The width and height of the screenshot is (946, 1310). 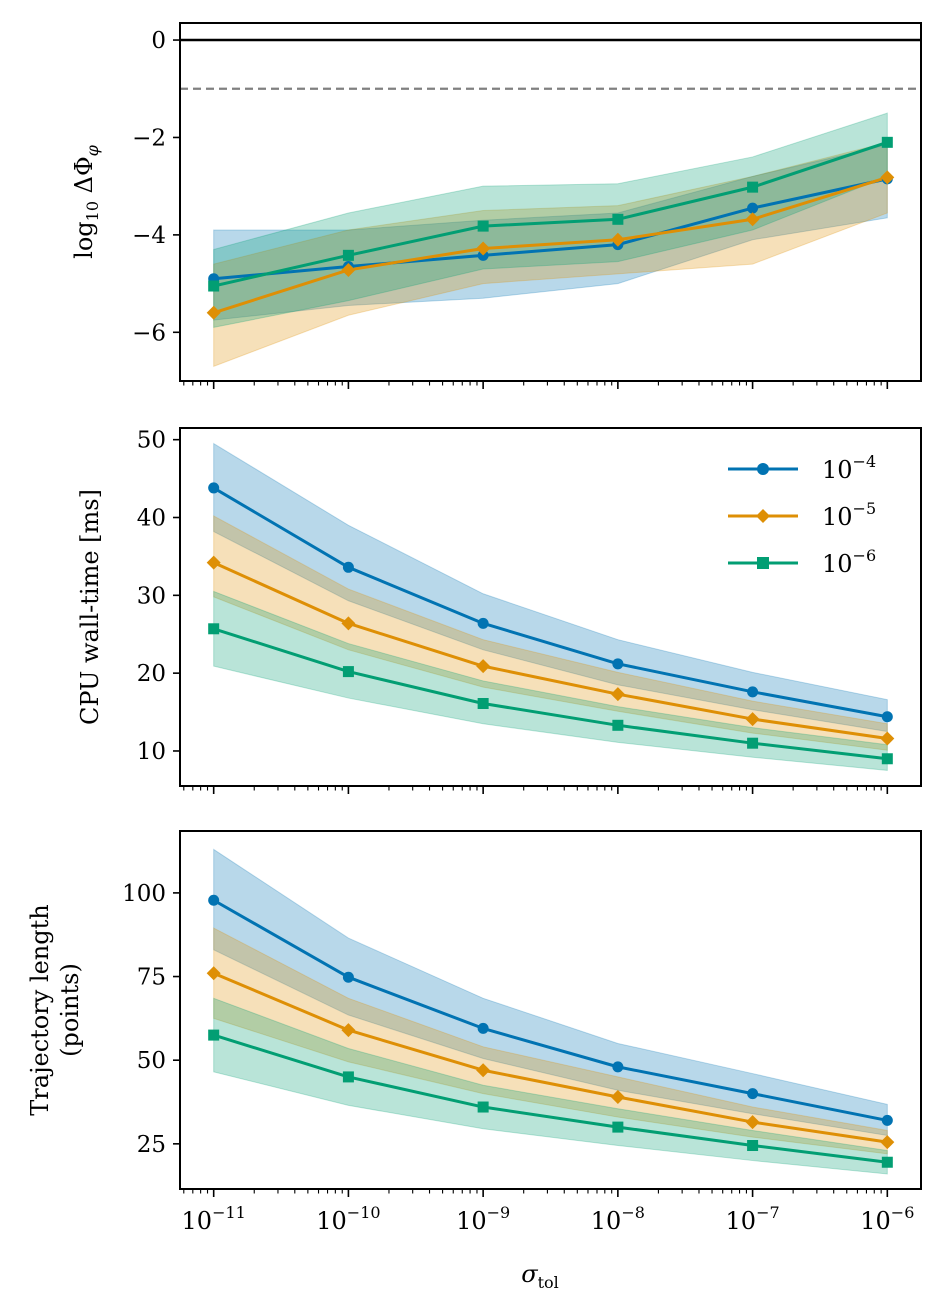 What do you see at coordinates (149, 236) in the screenshot?
I see `ytick-label: −4` at bounding box center [149, 236].